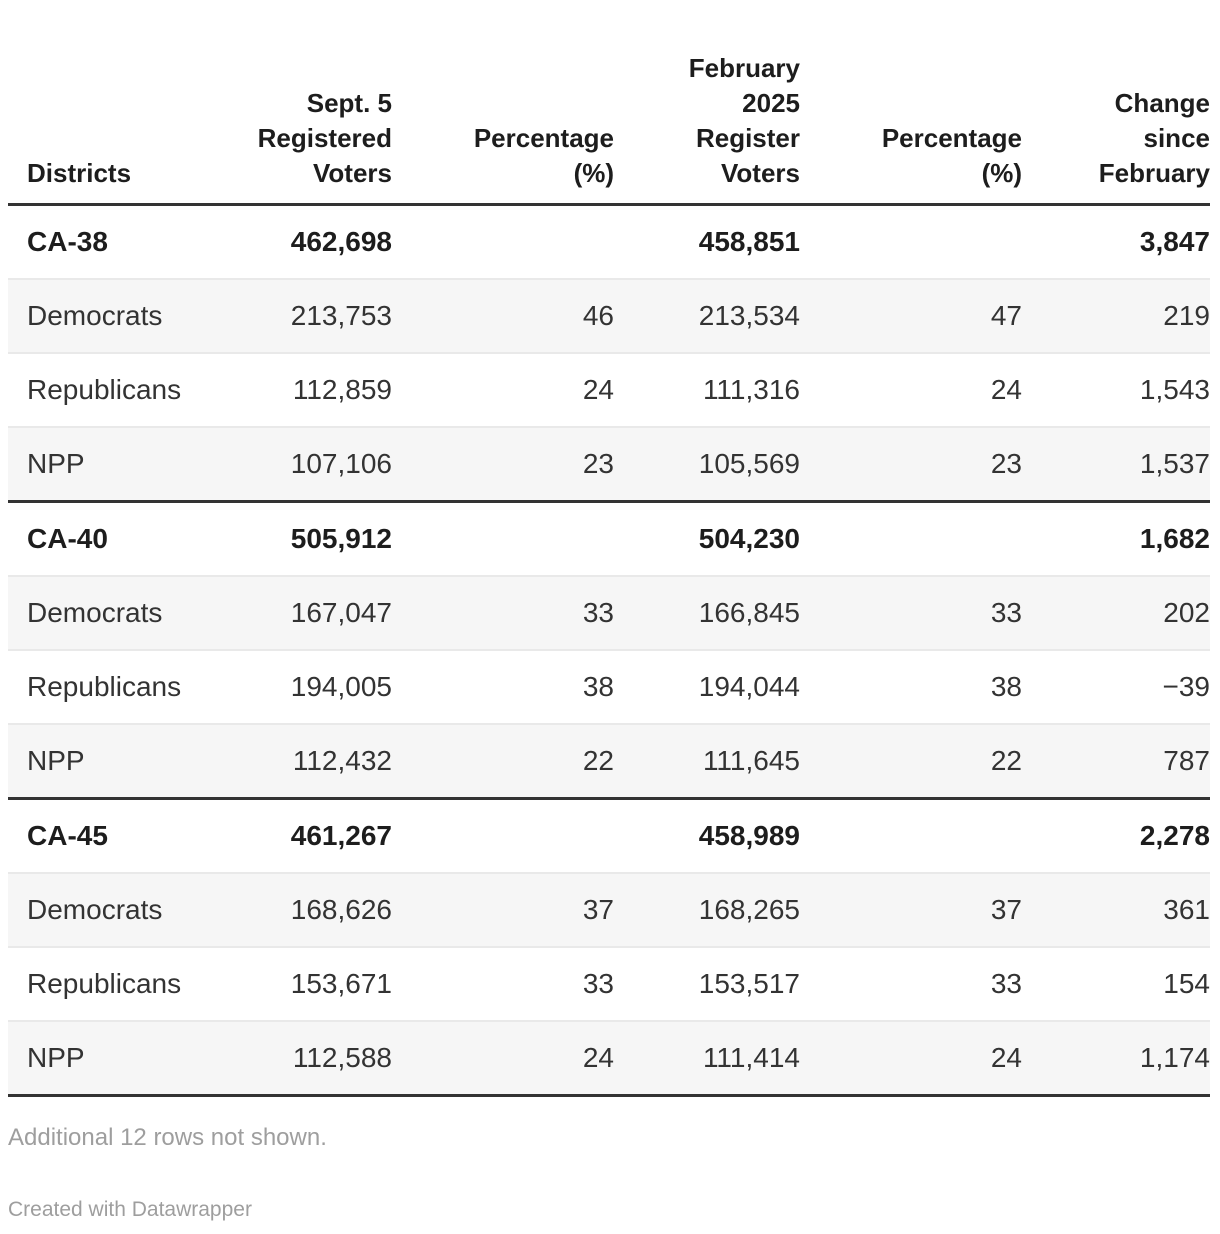 The image size is (1220, 1234). I want to click on party-feb-voters: 213,534, so click(749, 315).